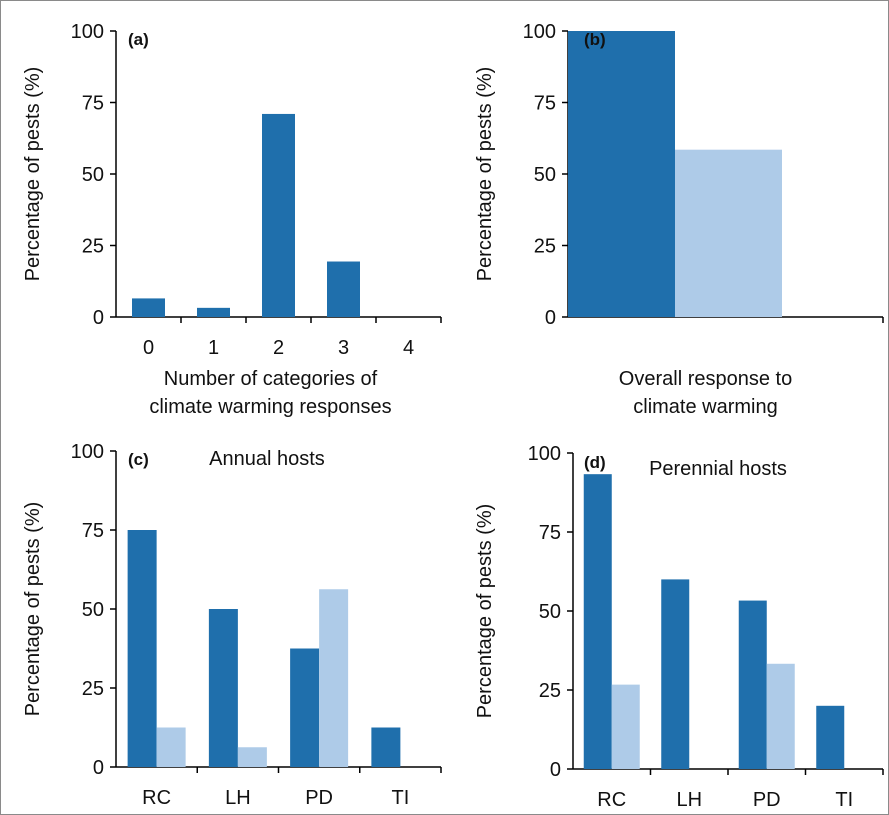 This screenshot has width=889, height=815. I want to click on panel-title: Perennial hosts, so click(718, 469).